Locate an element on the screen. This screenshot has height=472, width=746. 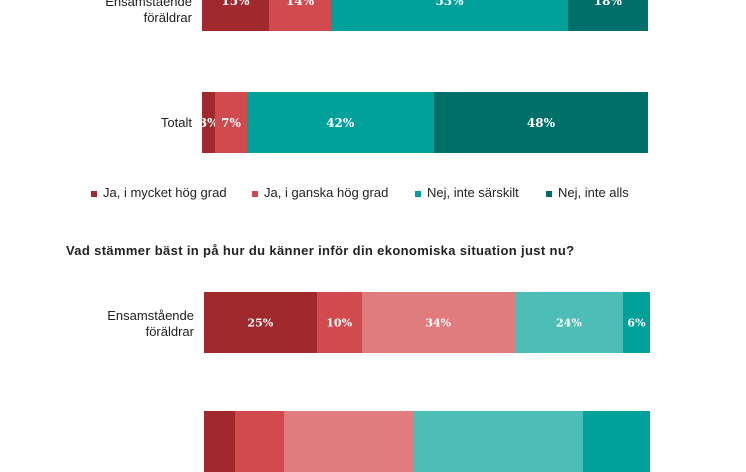
segment-value-label: 10% is located at coordinates (339, 322).